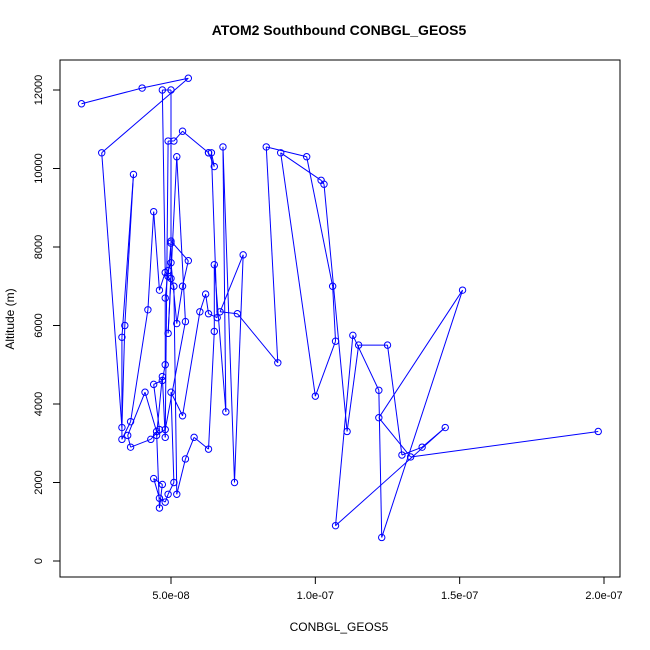  What do you see at coordinates (339, 30) in the screenshot?
I see `chart-title: ATOM2 Southbound CONBGL_GEOS5` at bounding box center [339, 30].